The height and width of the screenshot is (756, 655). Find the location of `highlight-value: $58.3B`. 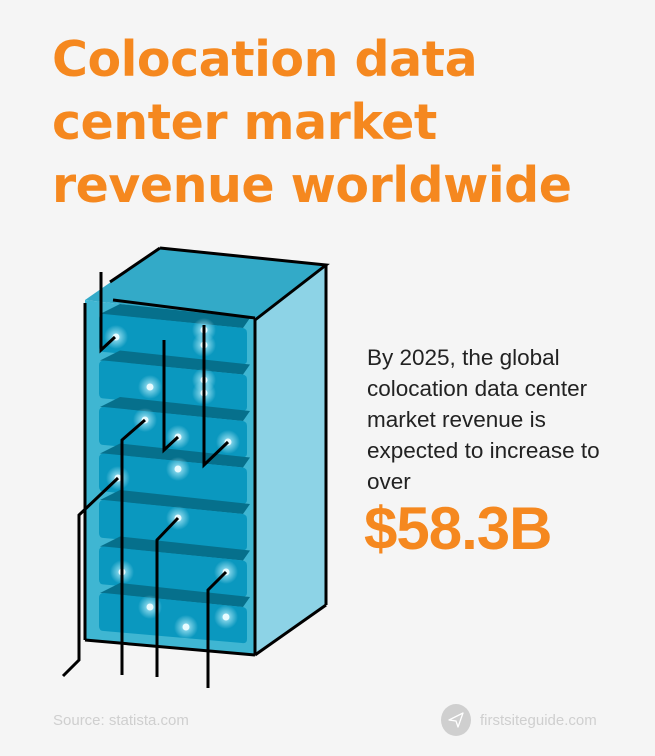

highlight-value: $58.3B is located at coordinates (458, 528).